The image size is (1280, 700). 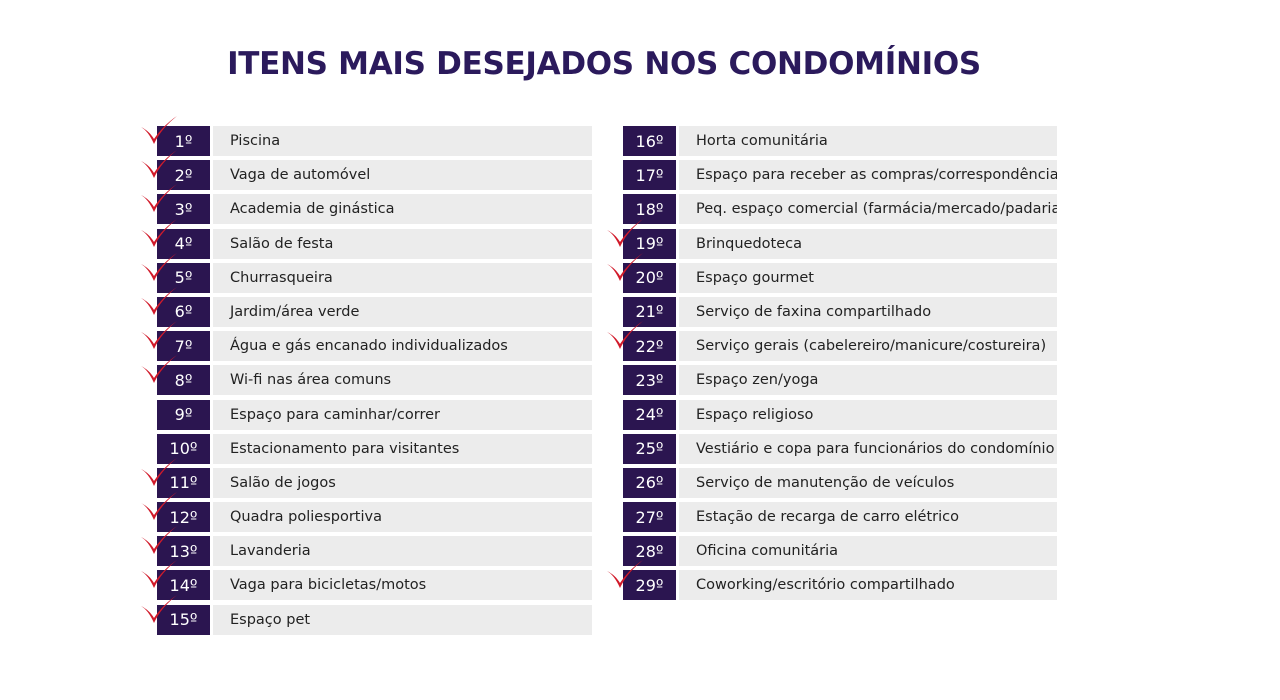 What do you see at coordinates (604, 64) in the screenshot?
I see `page-title: ITENS MAIS DESEJADOS NOS CONDOMÍNIOS` at bounding box center [604, 64].